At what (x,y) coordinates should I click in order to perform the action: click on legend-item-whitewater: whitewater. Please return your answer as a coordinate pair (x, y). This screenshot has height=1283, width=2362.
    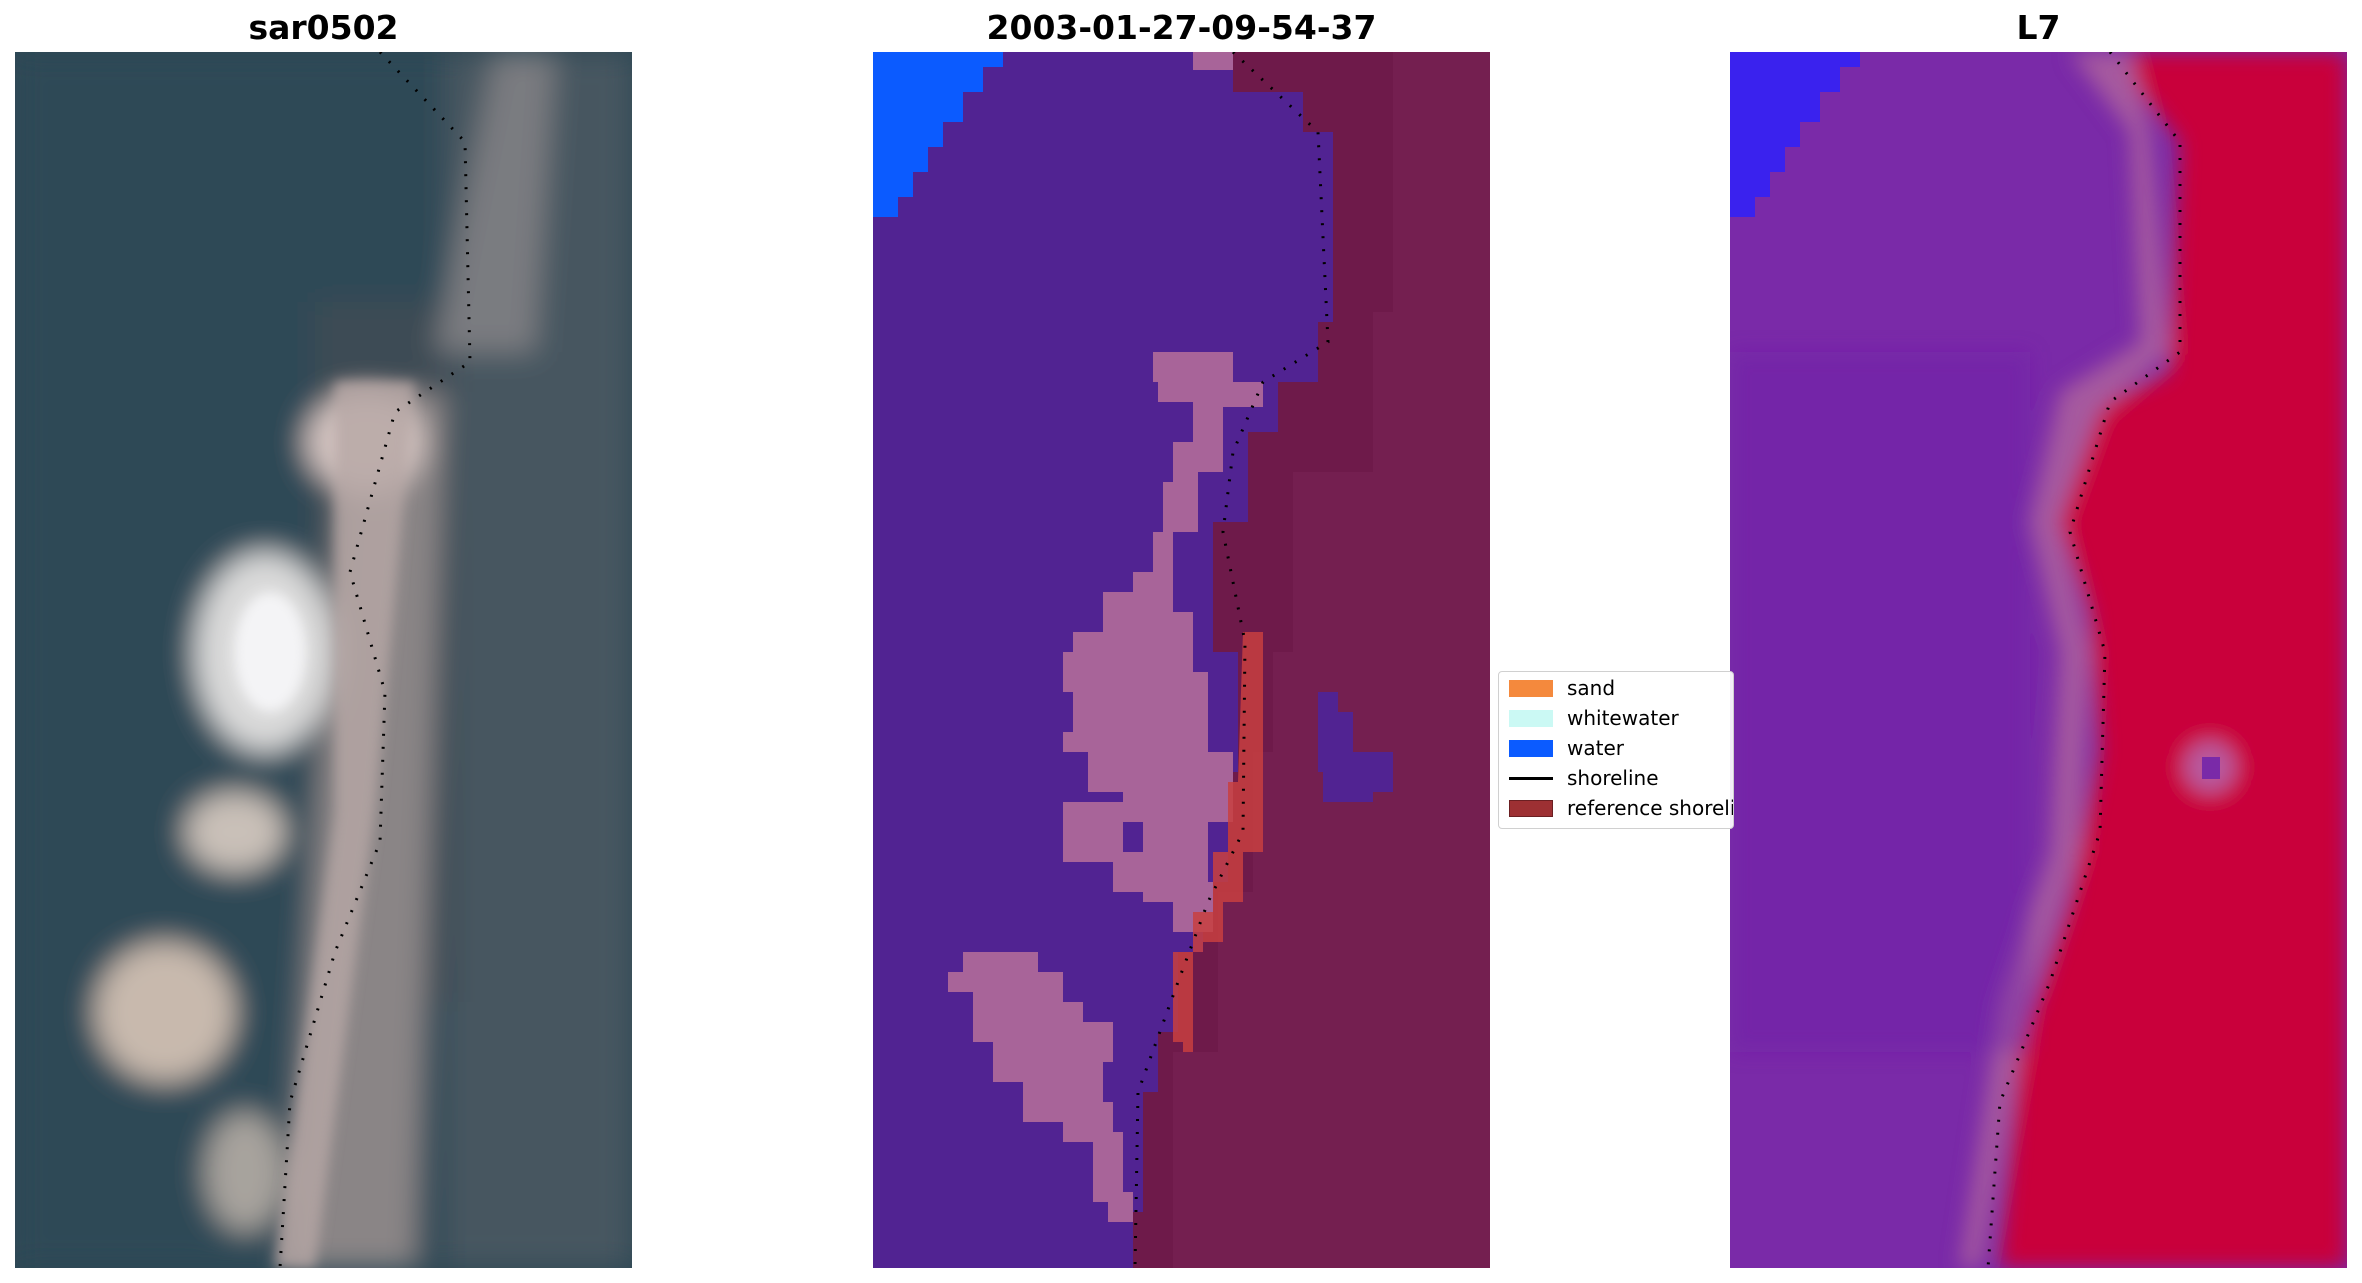
    Looking at the image, I should click on (1594, 718).